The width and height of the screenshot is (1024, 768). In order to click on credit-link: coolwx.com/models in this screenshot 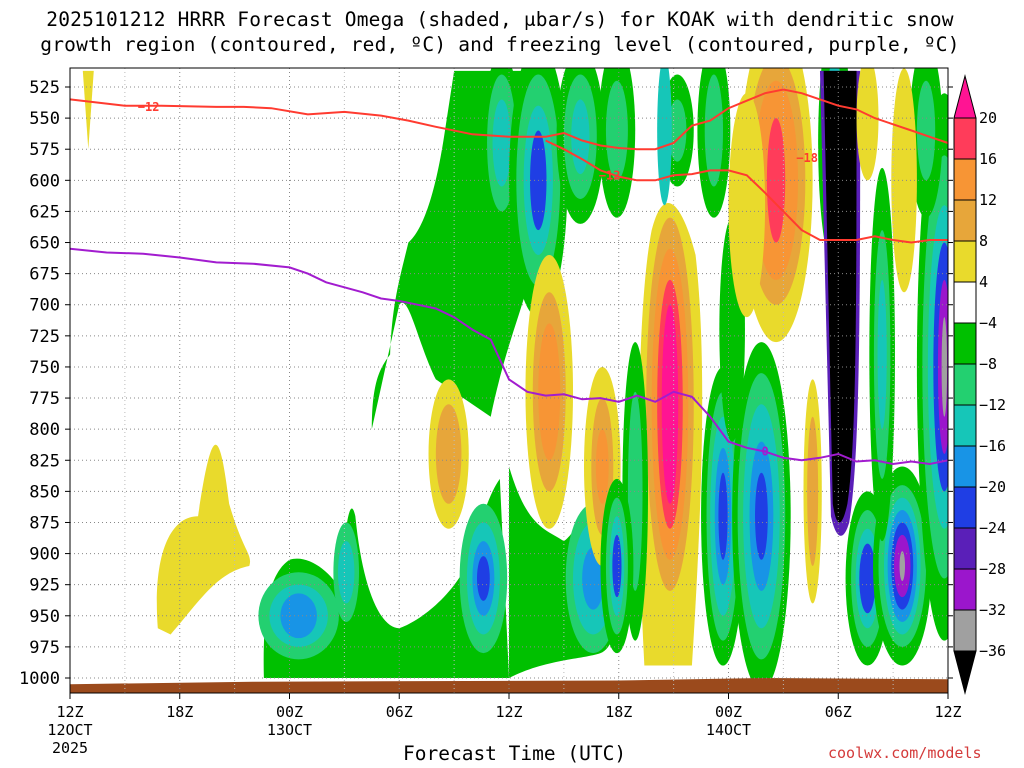, I will do `click(905, 753)`.